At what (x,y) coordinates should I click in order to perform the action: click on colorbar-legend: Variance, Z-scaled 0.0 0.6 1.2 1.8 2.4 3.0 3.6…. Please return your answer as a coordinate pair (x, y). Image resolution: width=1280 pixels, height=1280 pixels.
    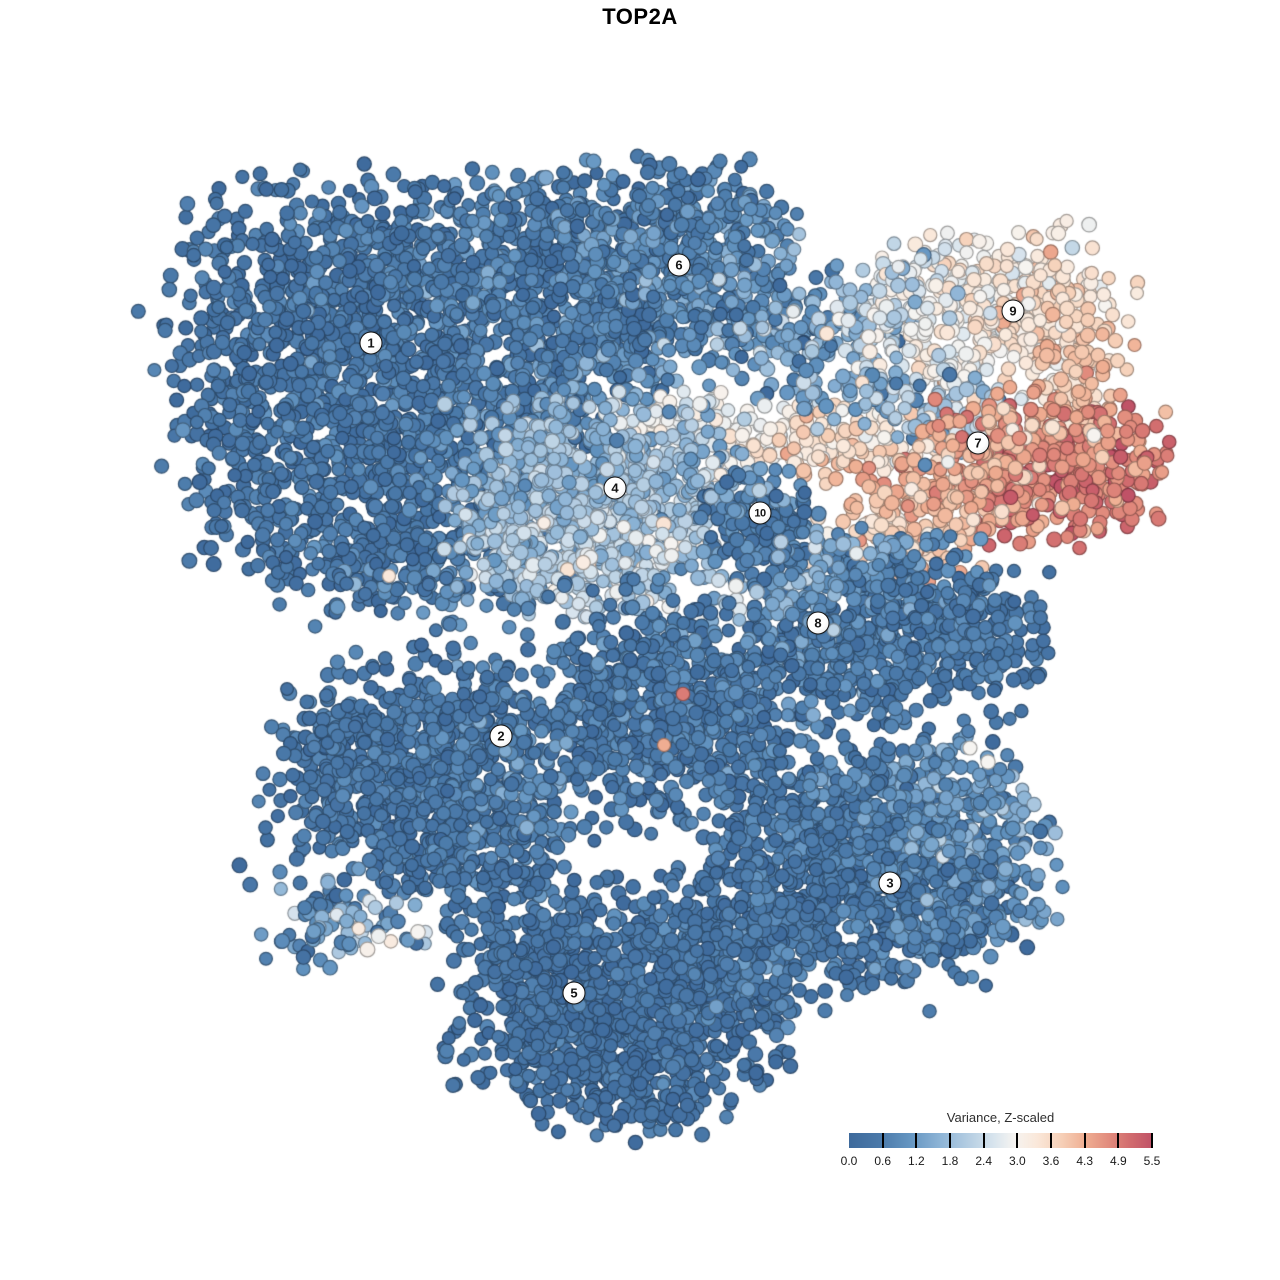
    Looking at the image, I should click on (1001, 1143).